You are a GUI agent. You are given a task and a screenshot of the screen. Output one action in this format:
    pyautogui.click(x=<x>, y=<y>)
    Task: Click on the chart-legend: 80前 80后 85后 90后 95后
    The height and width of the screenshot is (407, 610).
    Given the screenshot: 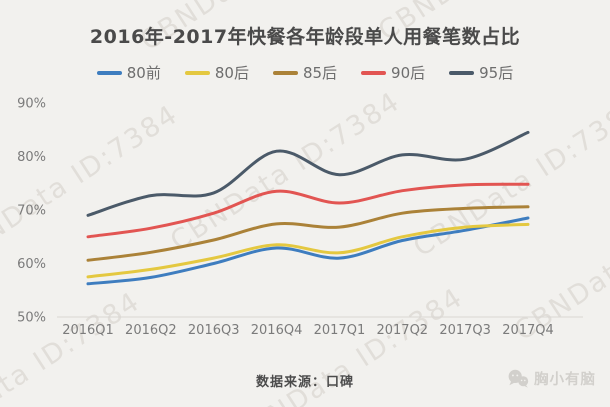 What is the action you would take?
    pyautogui.click(x=305, y=72)
    